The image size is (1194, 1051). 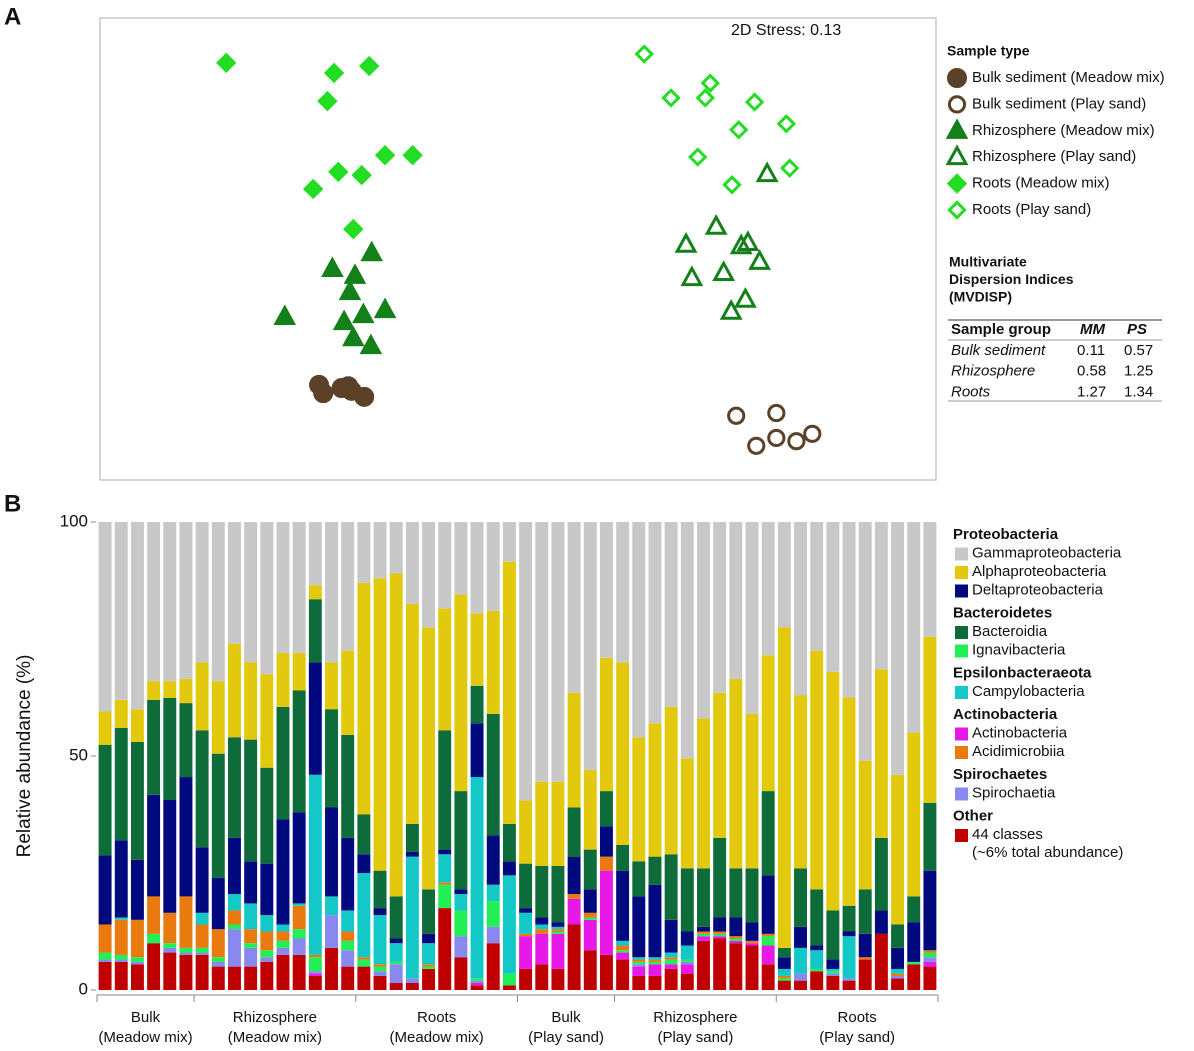 What do you see at coordinates (1010, 631) in the screenshot?
I see `legend-label: Bacteroidia` at bounding box center [1010, 631].